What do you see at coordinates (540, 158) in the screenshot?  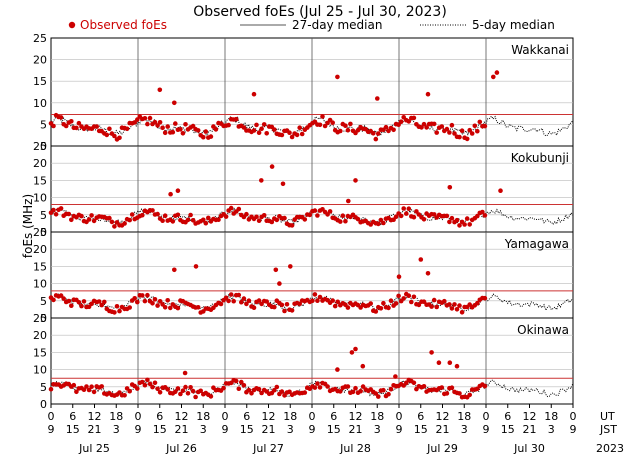 I see `station-label: Kokubunji` at bounding box center [540, 158].